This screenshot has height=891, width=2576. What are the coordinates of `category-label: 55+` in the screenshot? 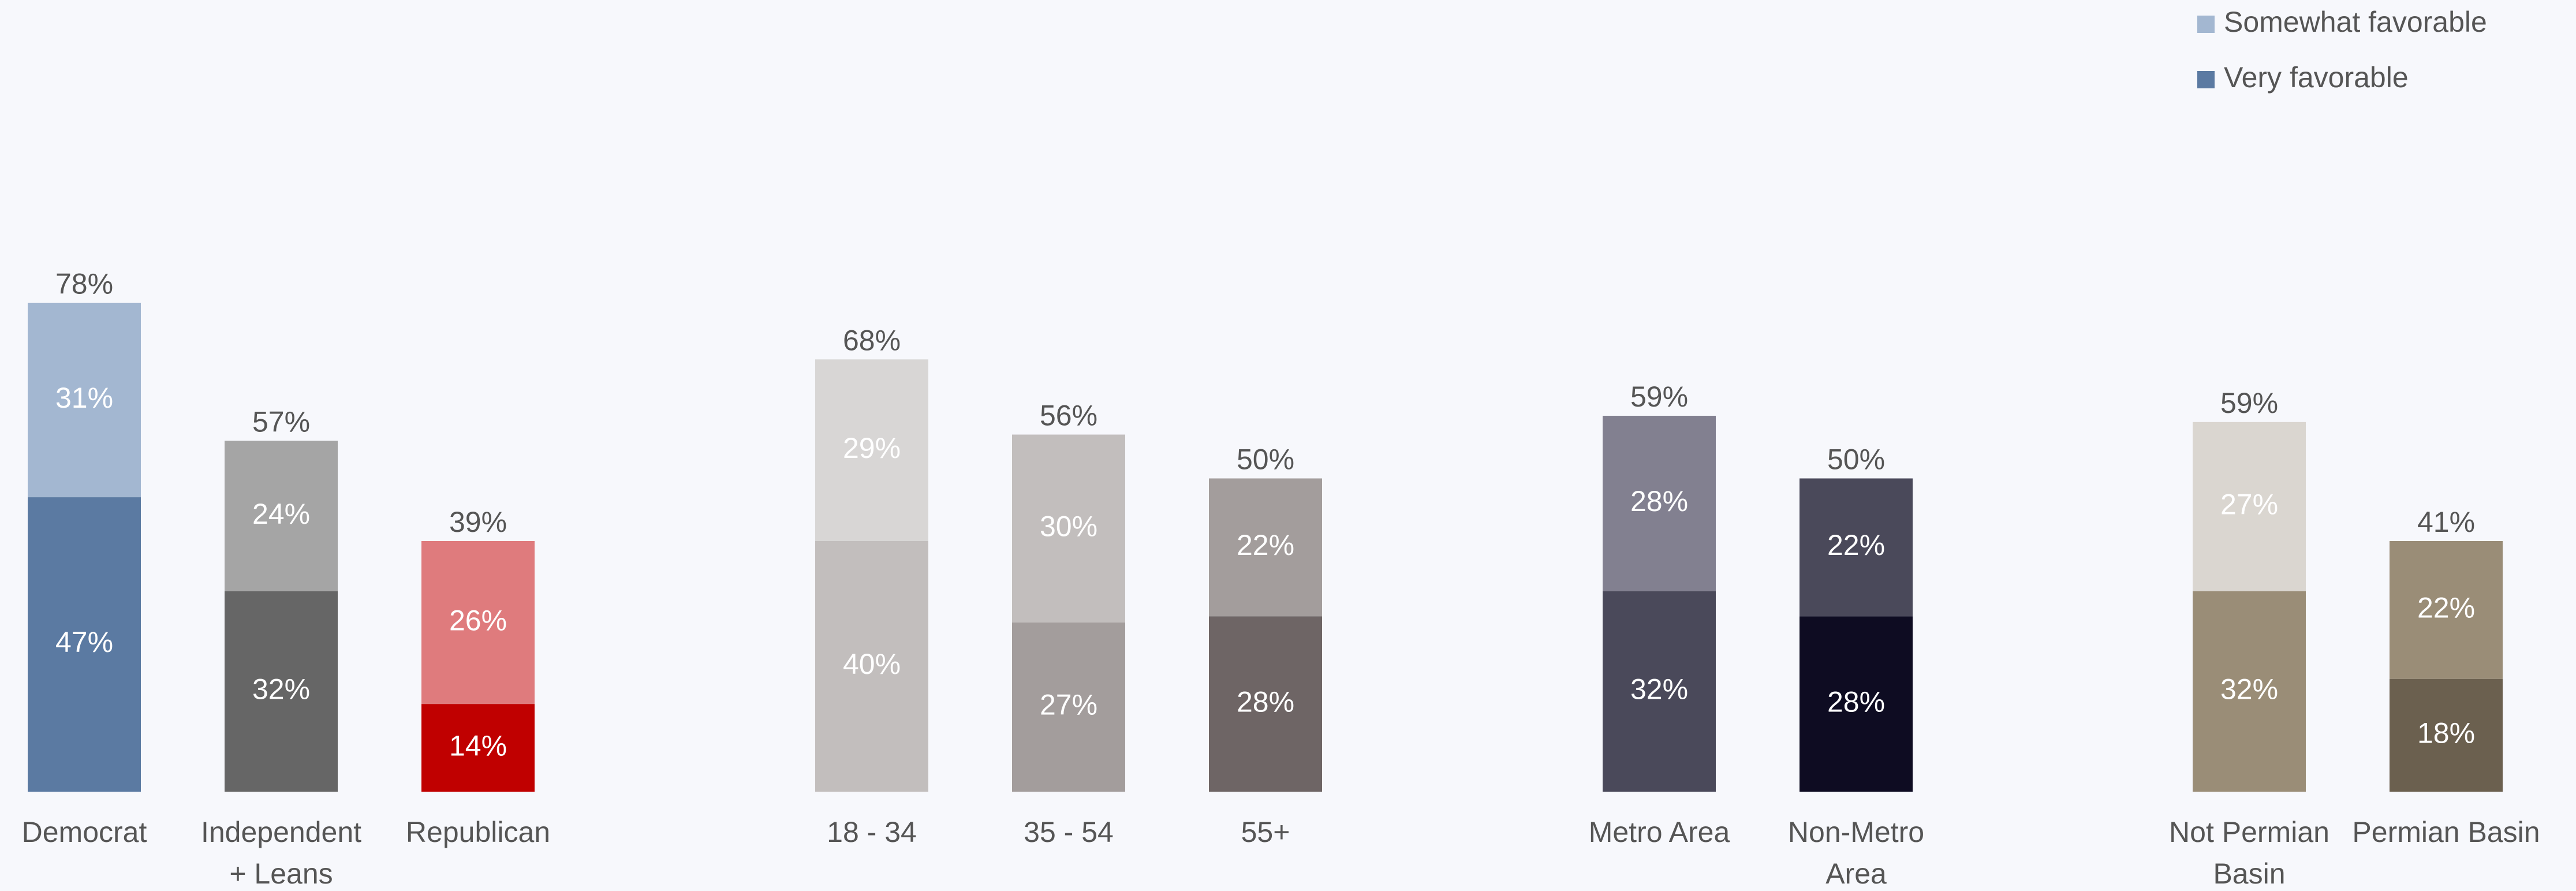 It's located at (1265, 832).